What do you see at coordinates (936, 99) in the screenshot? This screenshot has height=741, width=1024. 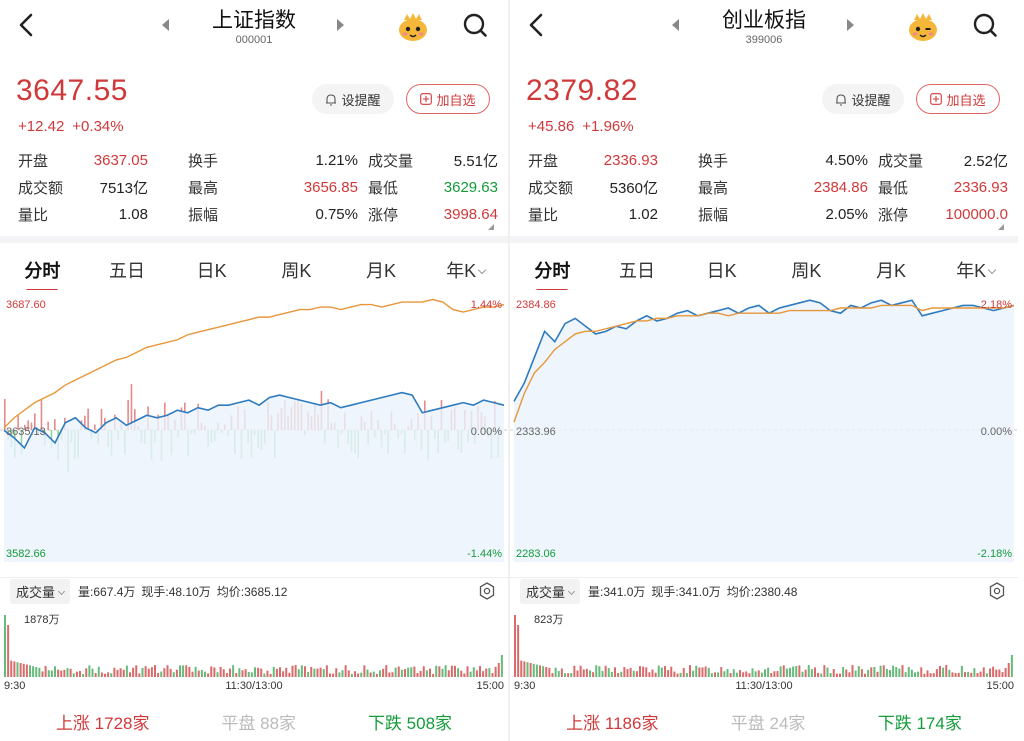 I see `plus-square-icon` at bounding box center [936, 99].